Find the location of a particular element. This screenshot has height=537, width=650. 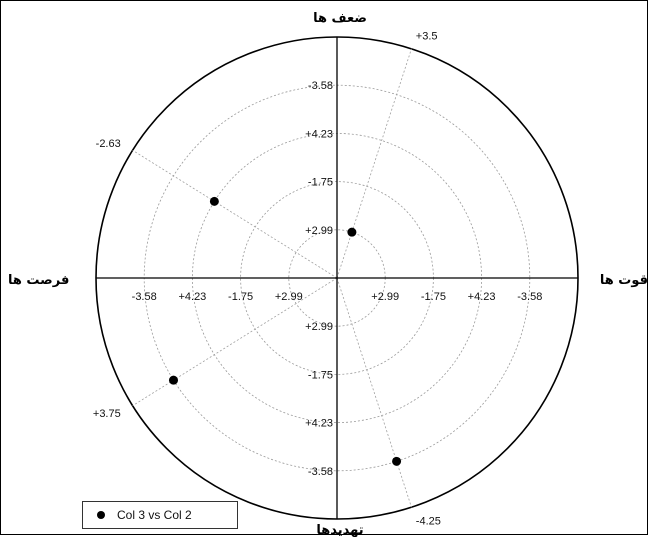

ray-label: -2.63 is located at coordinates (108, 144).